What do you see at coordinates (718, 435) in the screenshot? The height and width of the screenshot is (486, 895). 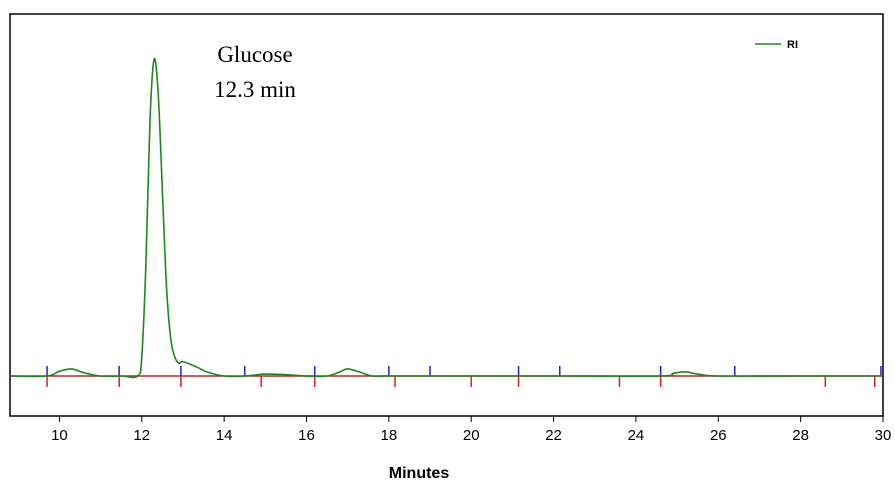 I see `x-tick-label: 26` at bounding box center [718, 435].